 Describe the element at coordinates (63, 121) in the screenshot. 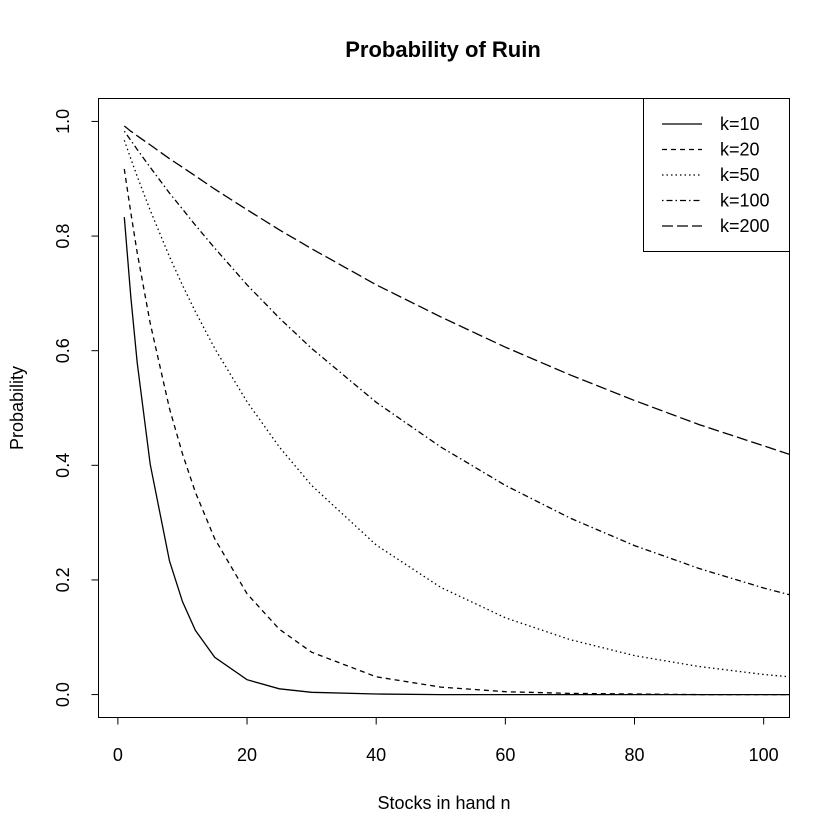

I see `y-tick-label: 1.0` at that location.